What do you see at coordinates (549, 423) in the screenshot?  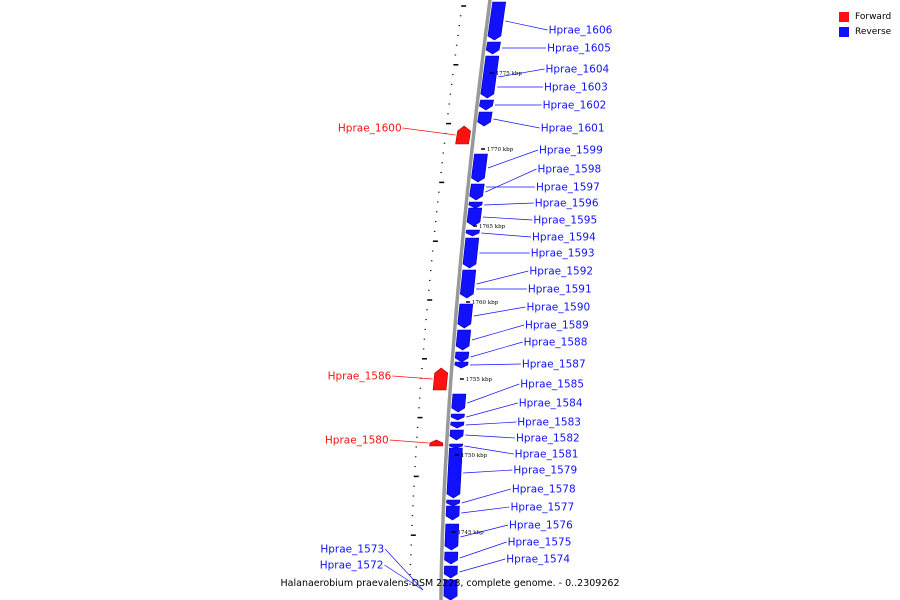 I see `gene-label-Hprae_1583: Hprae_1583` at bounding box center [549, 423].